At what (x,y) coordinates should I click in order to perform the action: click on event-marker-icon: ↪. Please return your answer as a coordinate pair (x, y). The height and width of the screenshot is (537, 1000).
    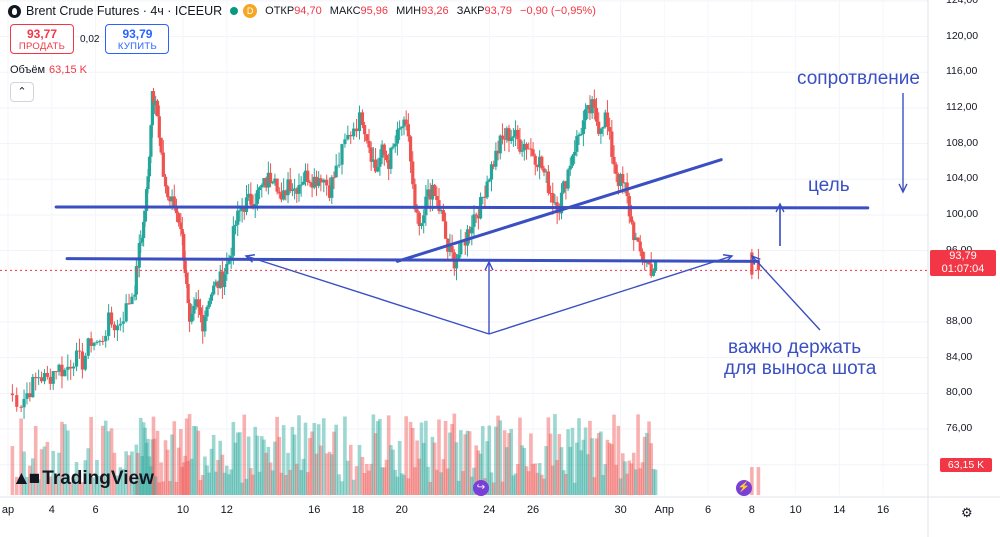
    Looking at the image, I should click on (481, 488).